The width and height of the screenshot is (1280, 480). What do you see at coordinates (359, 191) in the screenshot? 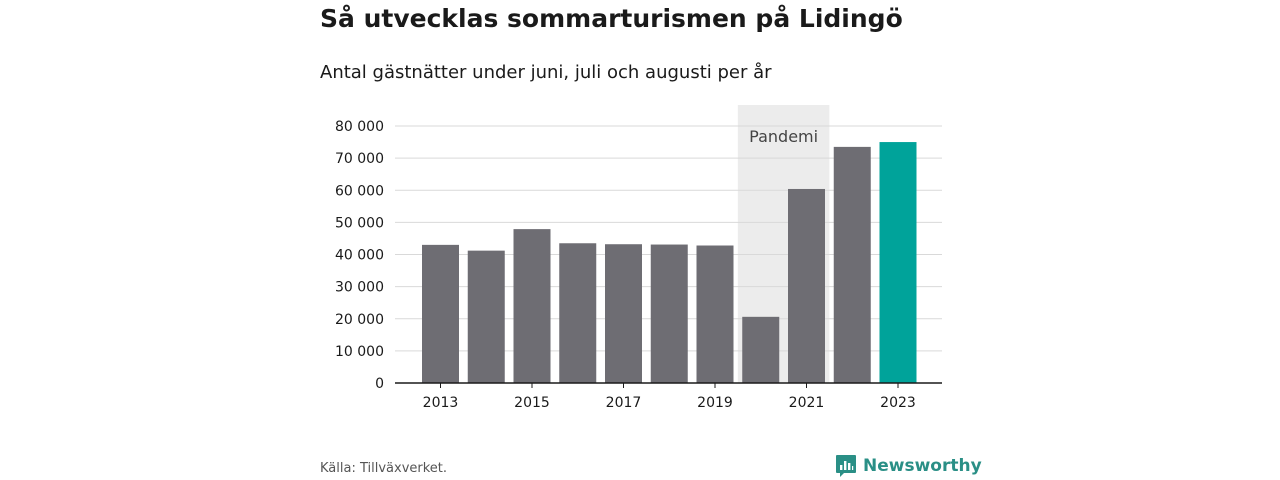
I see `y-tick-label: 60 000` at bounding box center [359, 191].